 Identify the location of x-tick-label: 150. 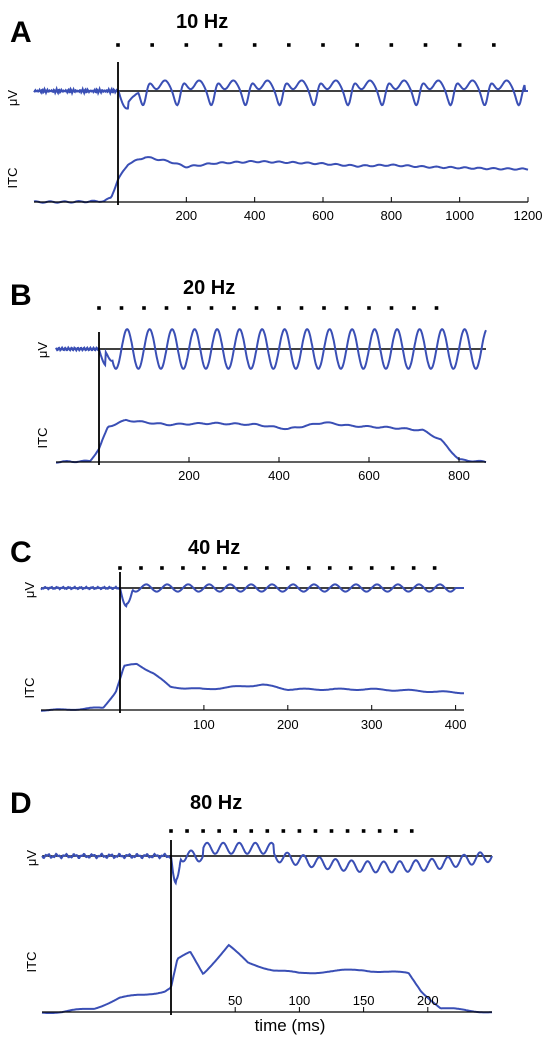
(364, 1000).